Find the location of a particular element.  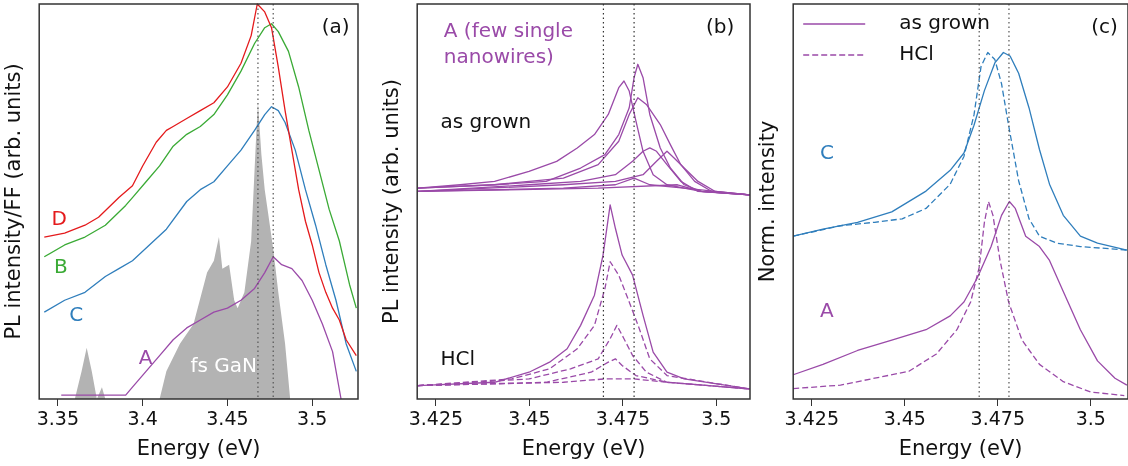

legend-label: HCl is located at coordinates (916, 53).